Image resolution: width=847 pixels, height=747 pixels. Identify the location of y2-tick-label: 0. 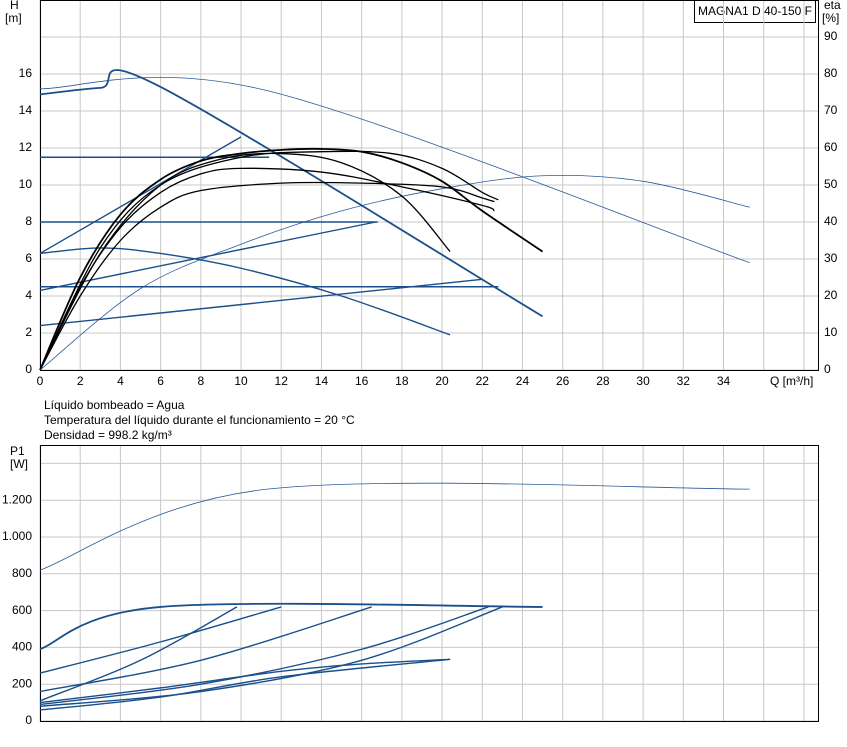
(827, 369).